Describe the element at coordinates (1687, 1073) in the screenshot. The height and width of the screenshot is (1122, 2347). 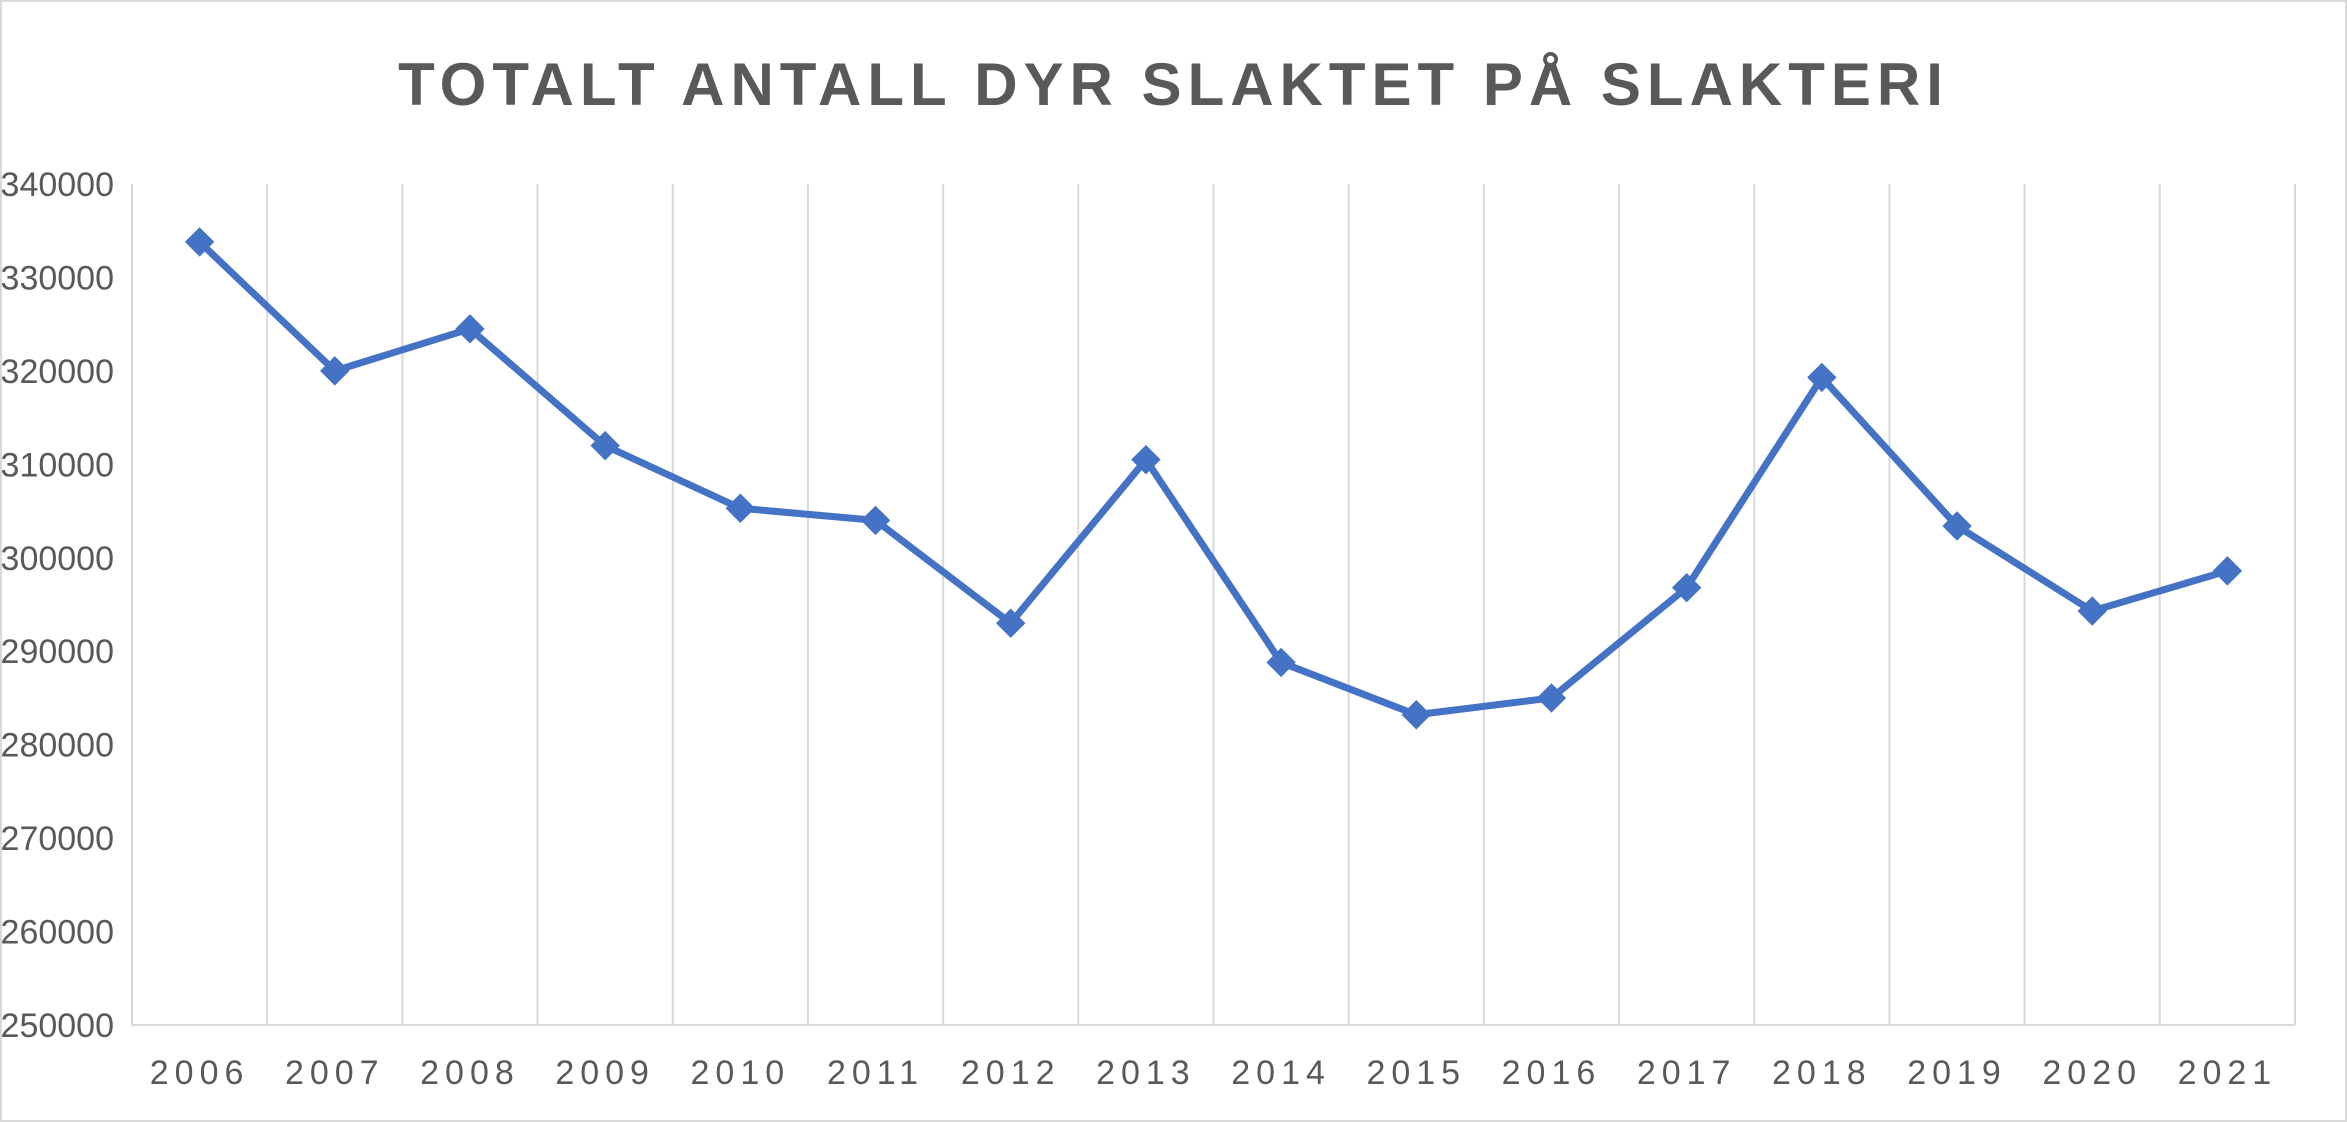
I see `x-tick-label: 2017` at that location.